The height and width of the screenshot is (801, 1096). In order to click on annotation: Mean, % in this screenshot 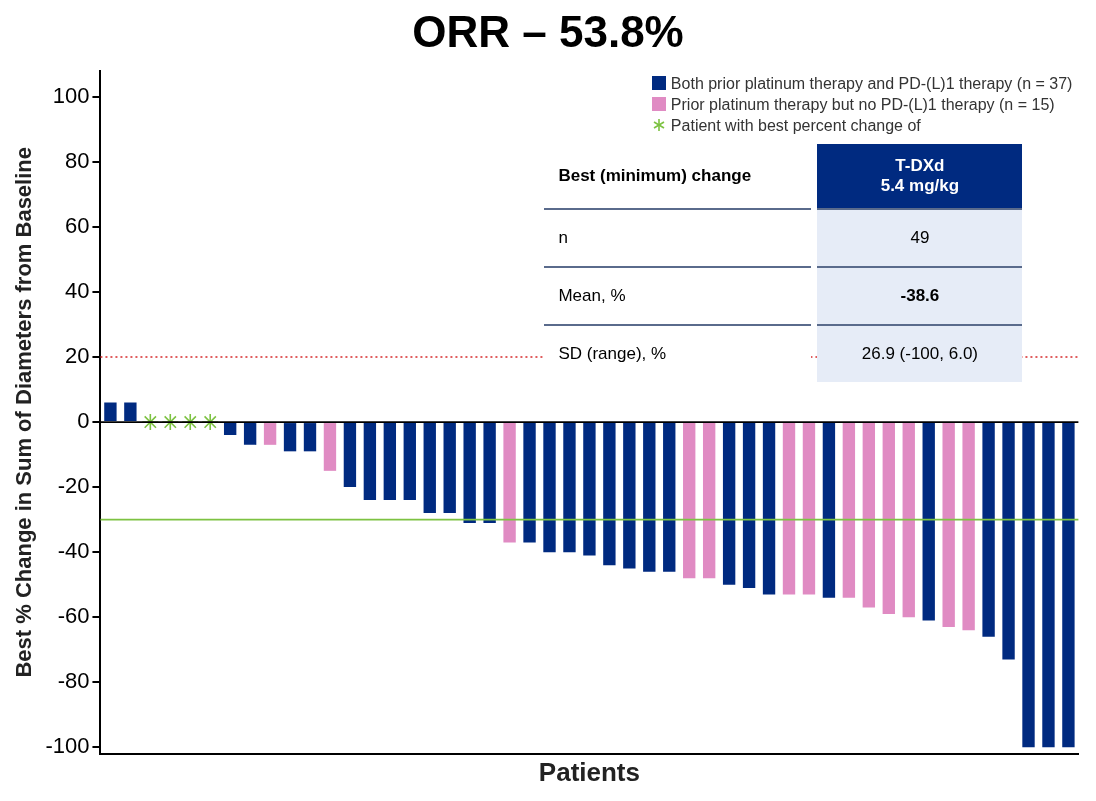, I will do `click(678, 296)`.